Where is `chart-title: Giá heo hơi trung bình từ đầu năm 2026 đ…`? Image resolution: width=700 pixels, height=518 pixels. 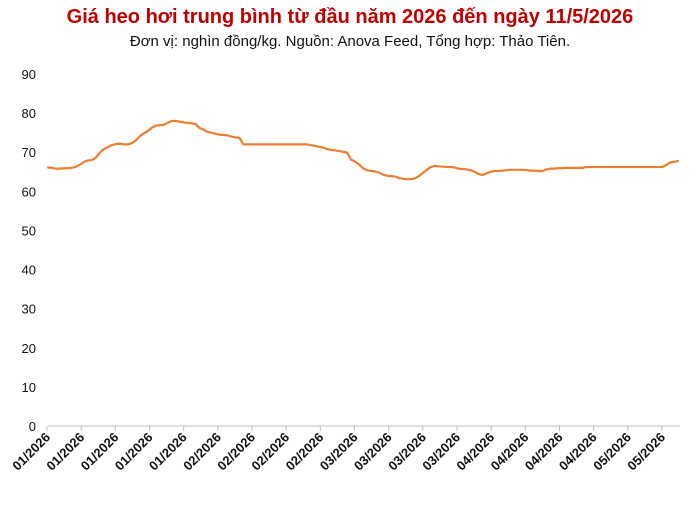 chart-title: Giá heo hơi trung bình từ đầu năm 2026 đ… is located at coordinates (350, 17).